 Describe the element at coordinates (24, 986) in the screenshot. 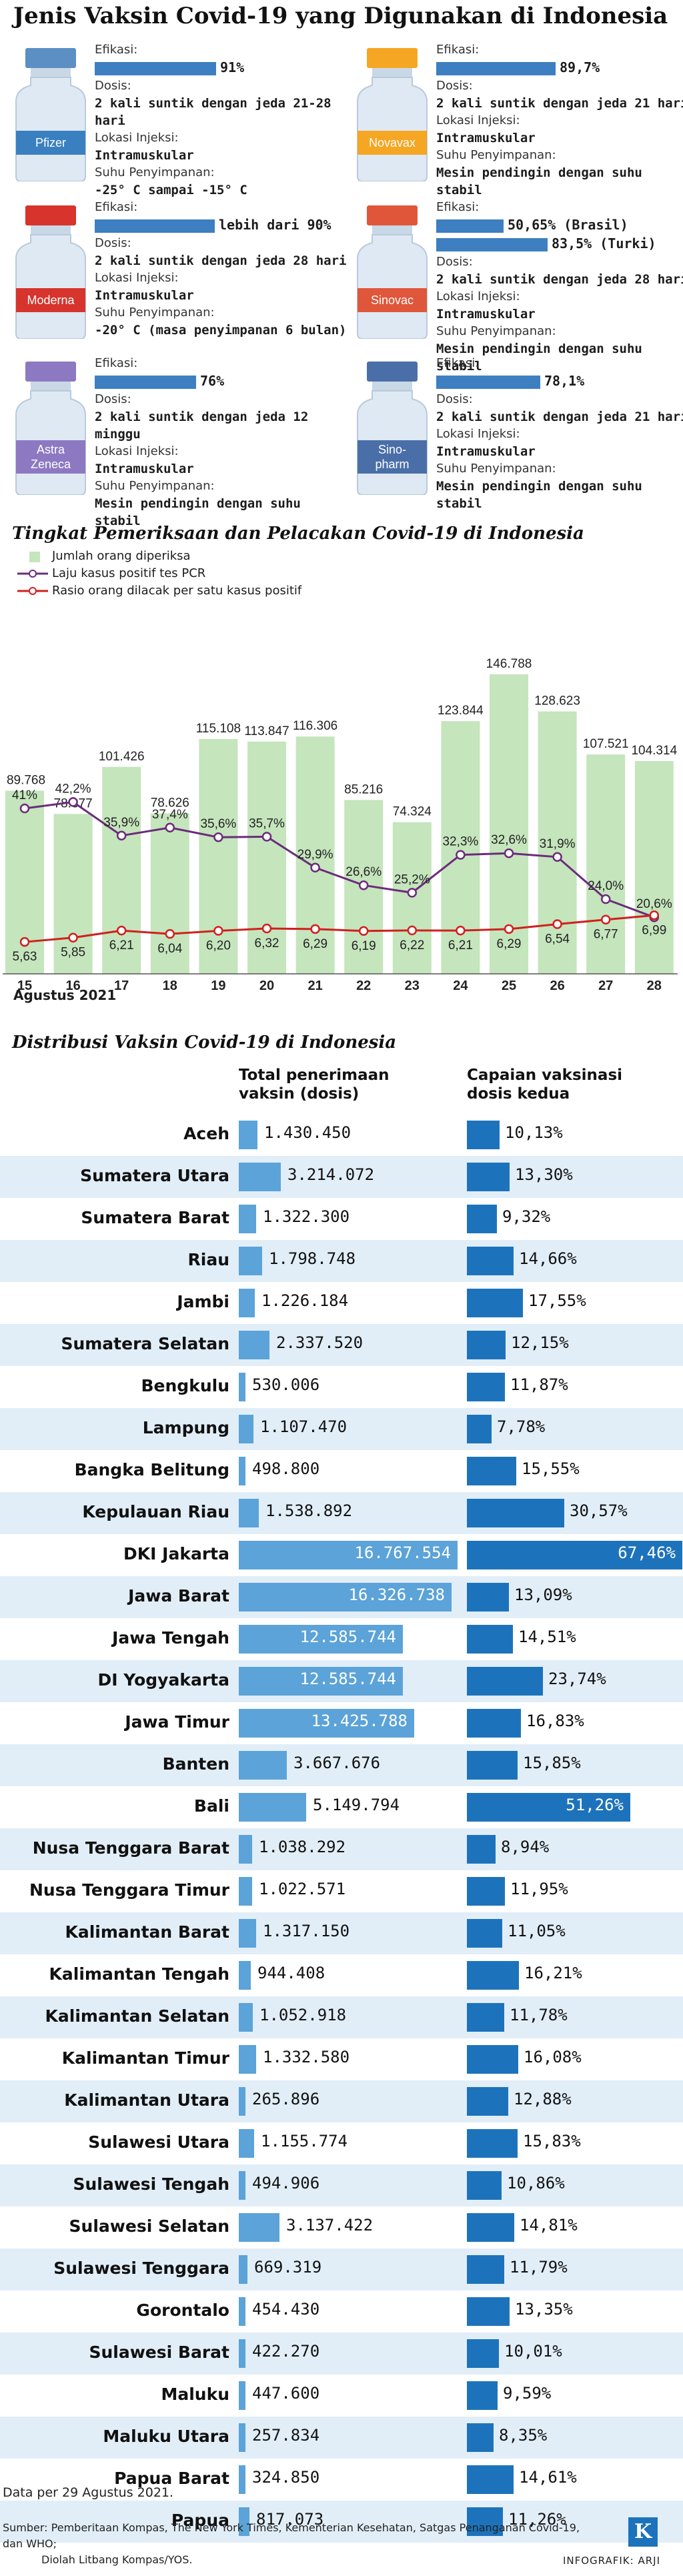

I see `x-tick-label: 15` at that location.